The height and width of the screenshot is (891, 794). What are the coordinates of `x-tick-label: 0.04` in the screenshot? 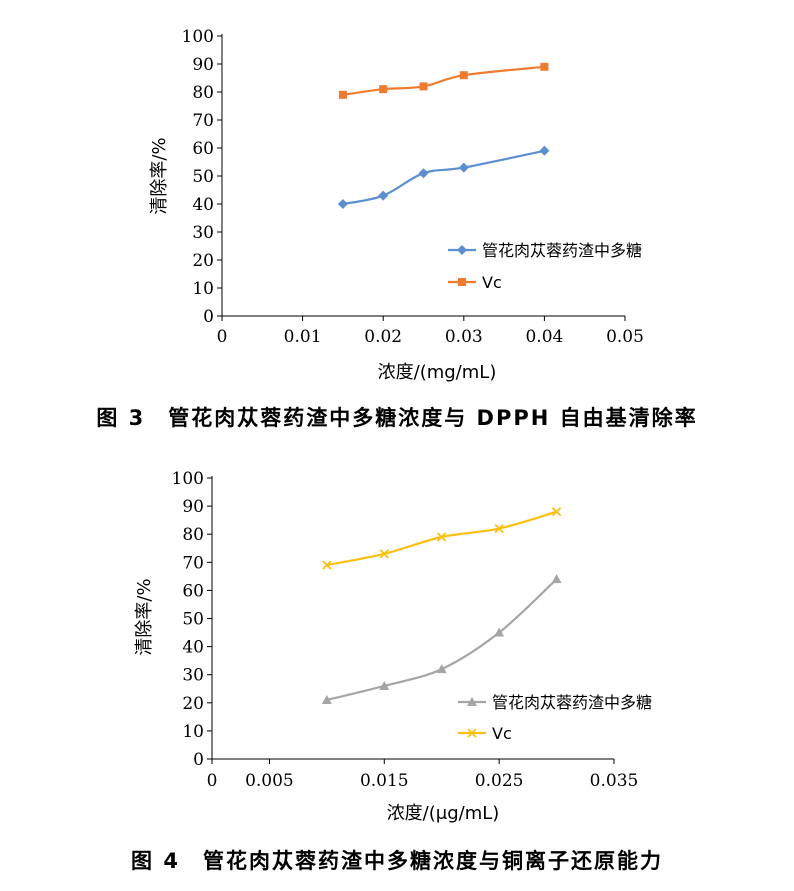 It's located at (544, 337).